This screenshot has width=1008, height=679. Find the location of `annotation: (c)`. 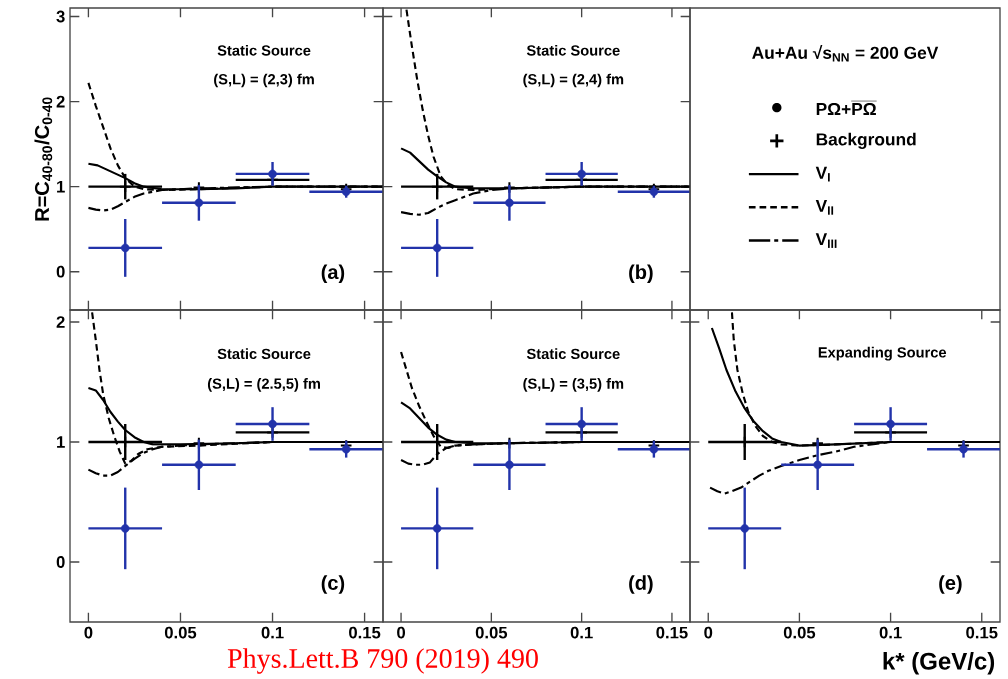

annotation: (c) is located at coordinates (333, 584).